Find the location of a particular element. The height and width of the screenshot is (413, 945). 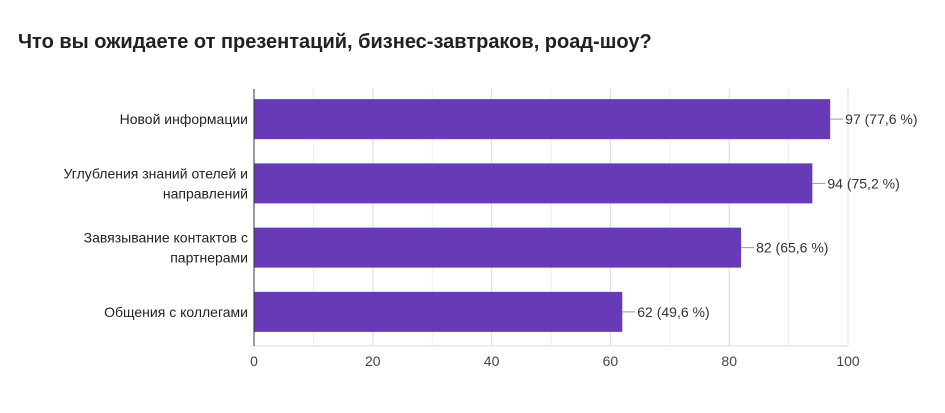

category-label: Углубления знаний отелей и is located at coordinates (156, 173).